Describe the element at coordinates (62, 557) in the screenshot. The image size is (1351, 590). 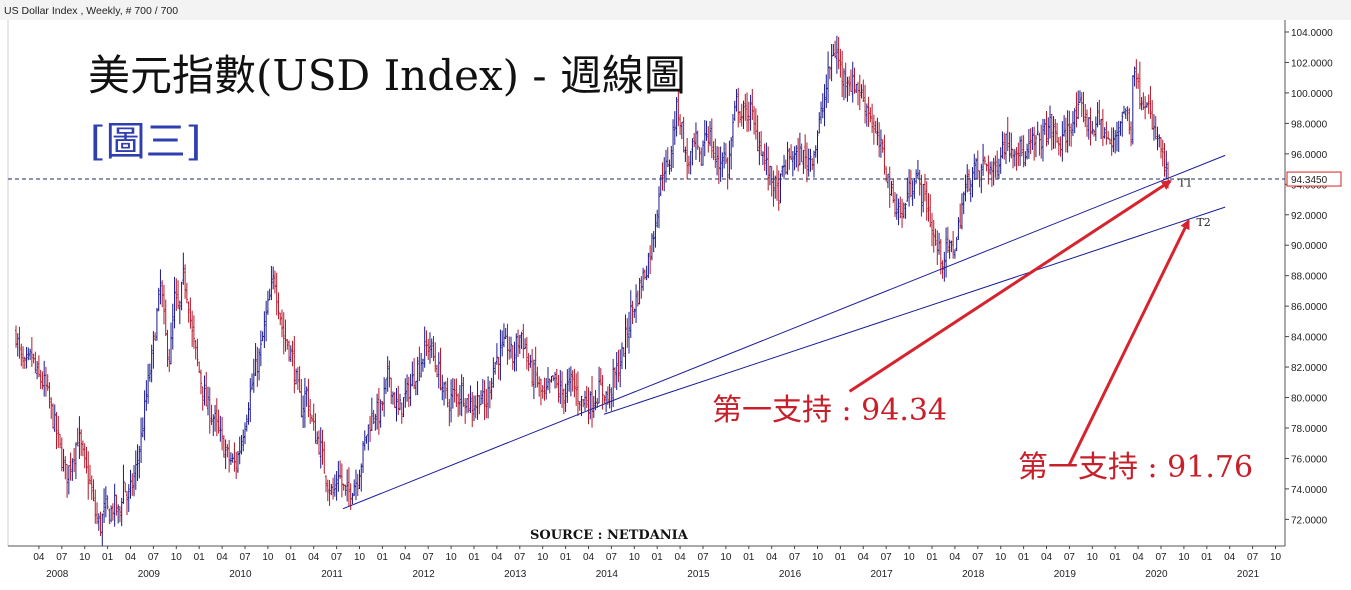
I see `x-month-label-1: 07` at that location.